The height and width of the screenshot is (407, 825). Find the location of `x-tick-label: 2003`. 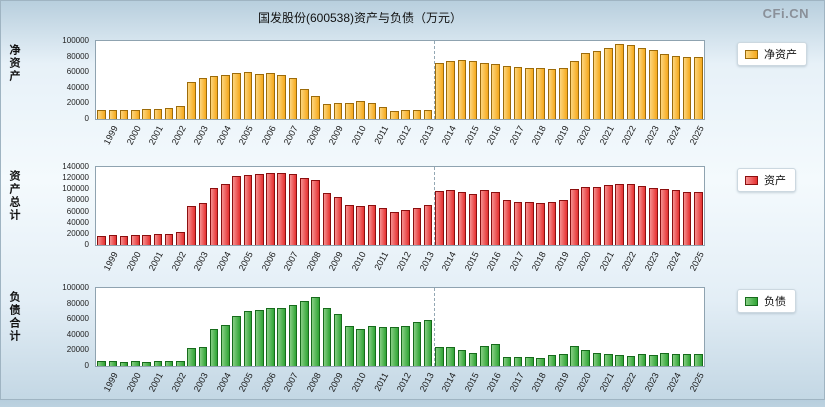

x-tick-label: 2003 is located at coordinates (201, 135).